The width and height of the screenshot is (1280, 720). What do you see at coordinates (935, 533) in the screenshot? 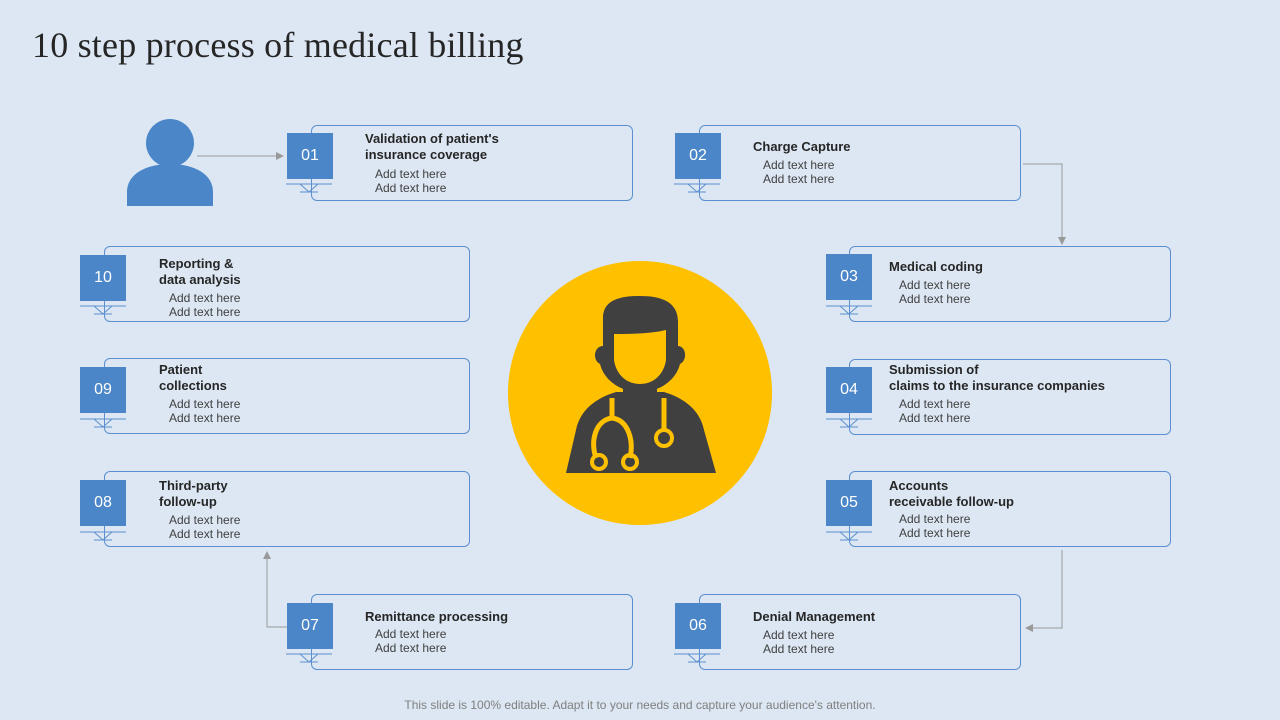
I see `step-text-05b: Add text here` at bounding box center [935, 533].